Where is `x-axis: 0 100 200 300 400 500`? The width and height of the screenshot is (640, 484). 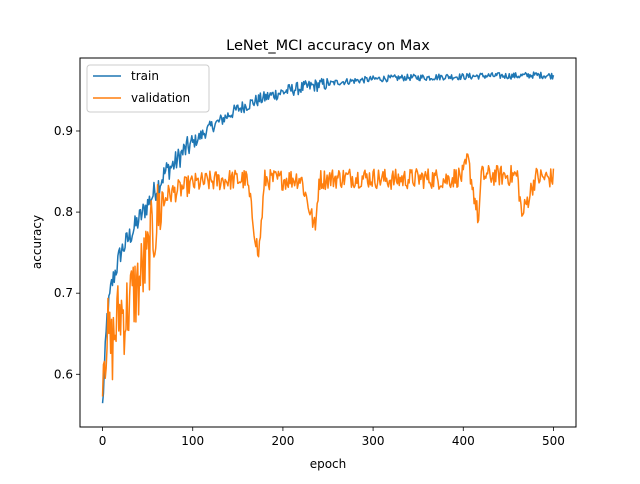 x-axis: 0 100 200 300 400 500 is located at coordinates (332, 437).